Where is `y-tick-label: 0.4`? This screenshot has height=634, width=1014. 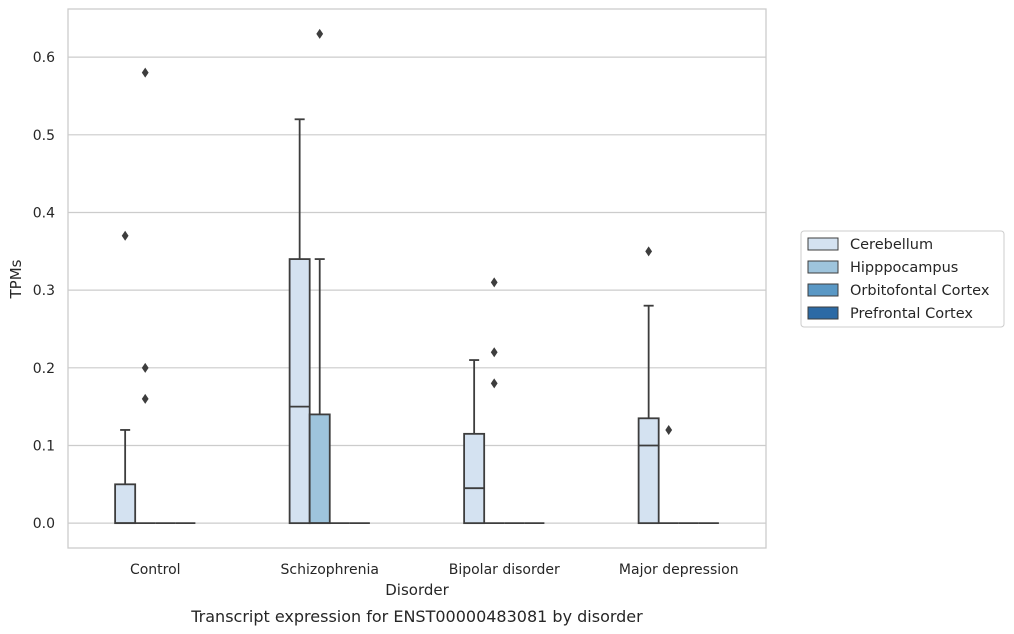
y-tick-label: 0.4 is located at coordinates (44, 213).